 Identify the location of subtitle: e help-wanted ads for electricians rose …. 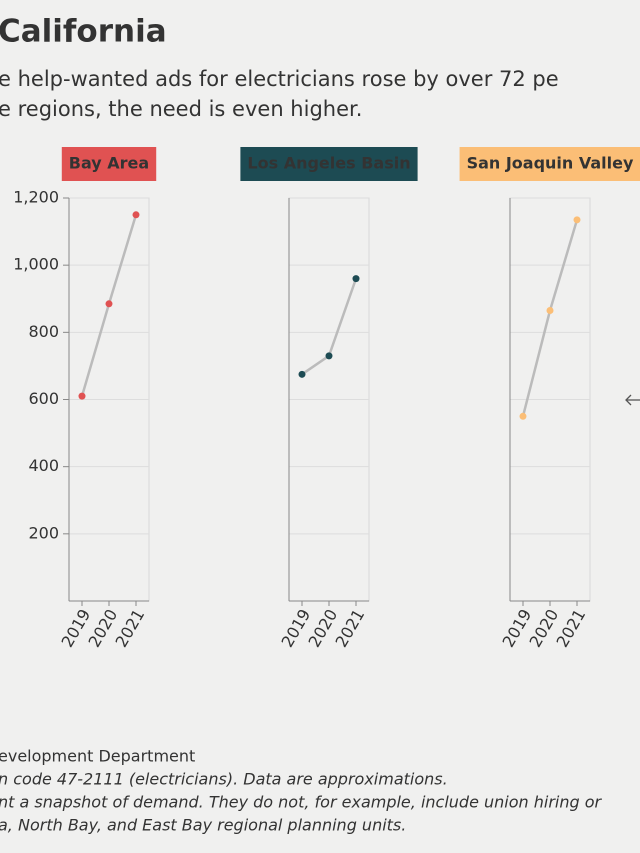
(279, 79).